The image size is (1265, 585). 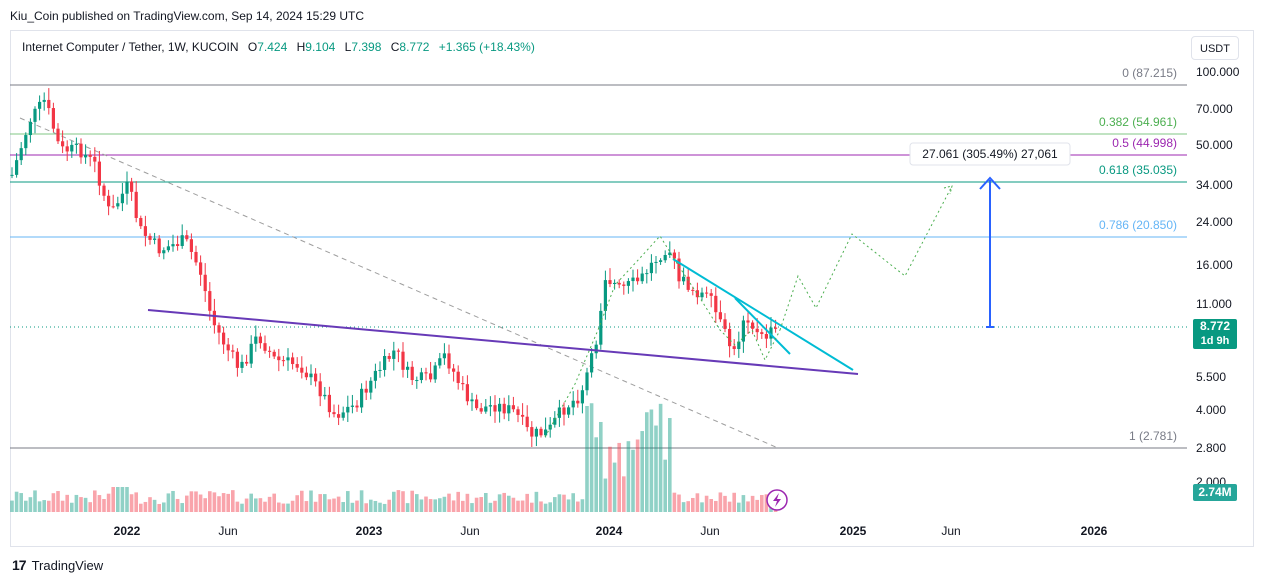 I want to click on time-axis: 2022 Jun 2023 Jun 2024 Jun 2025 Jun 2026, so click(x=611, y=531).